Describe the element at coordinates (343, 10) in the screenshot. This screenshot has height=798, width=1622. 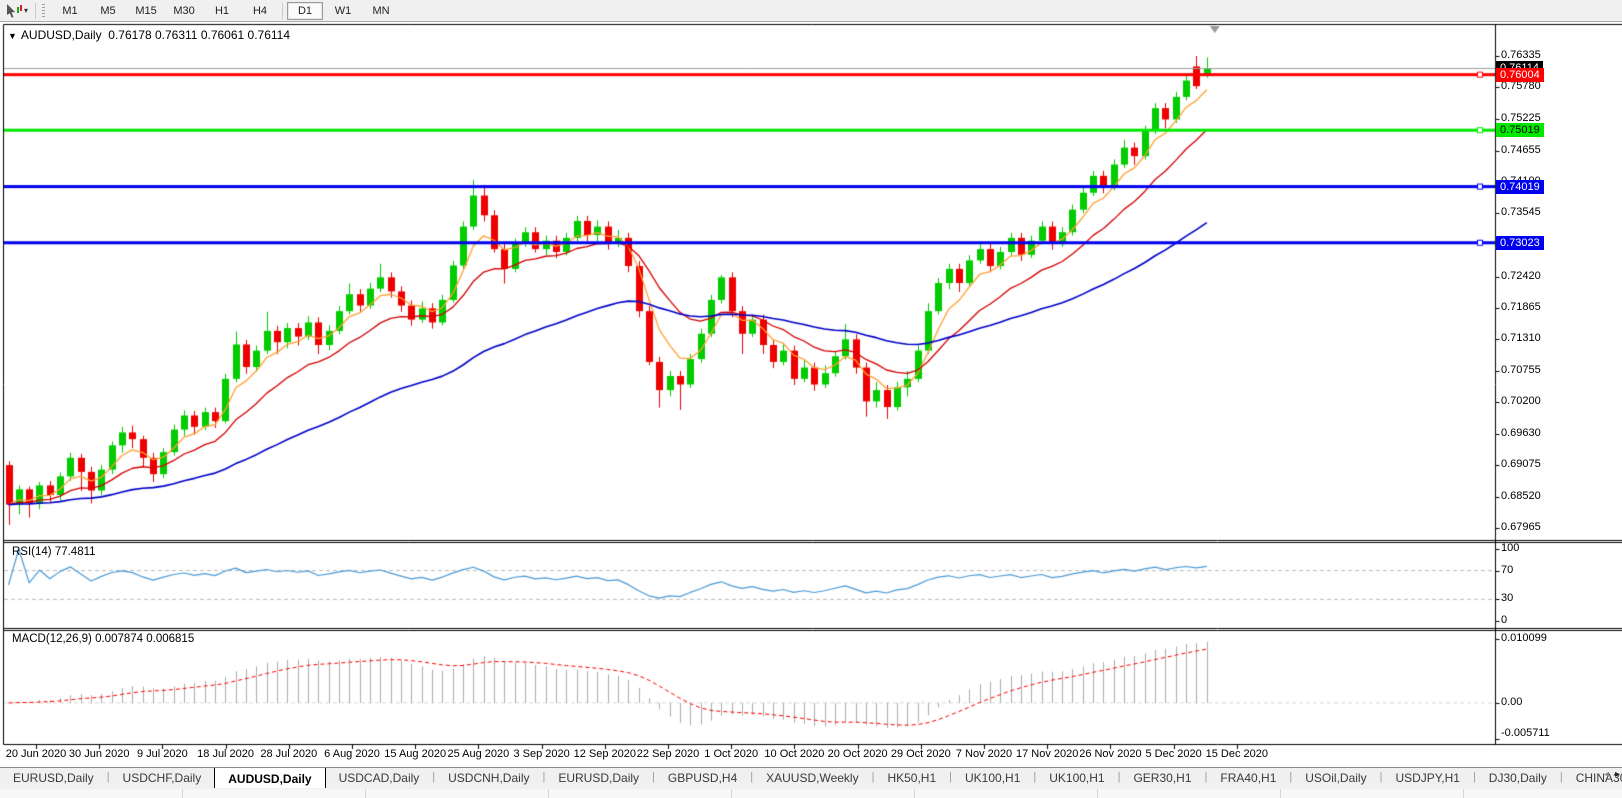
I see `timeframe-button-w1: W1` at that location.